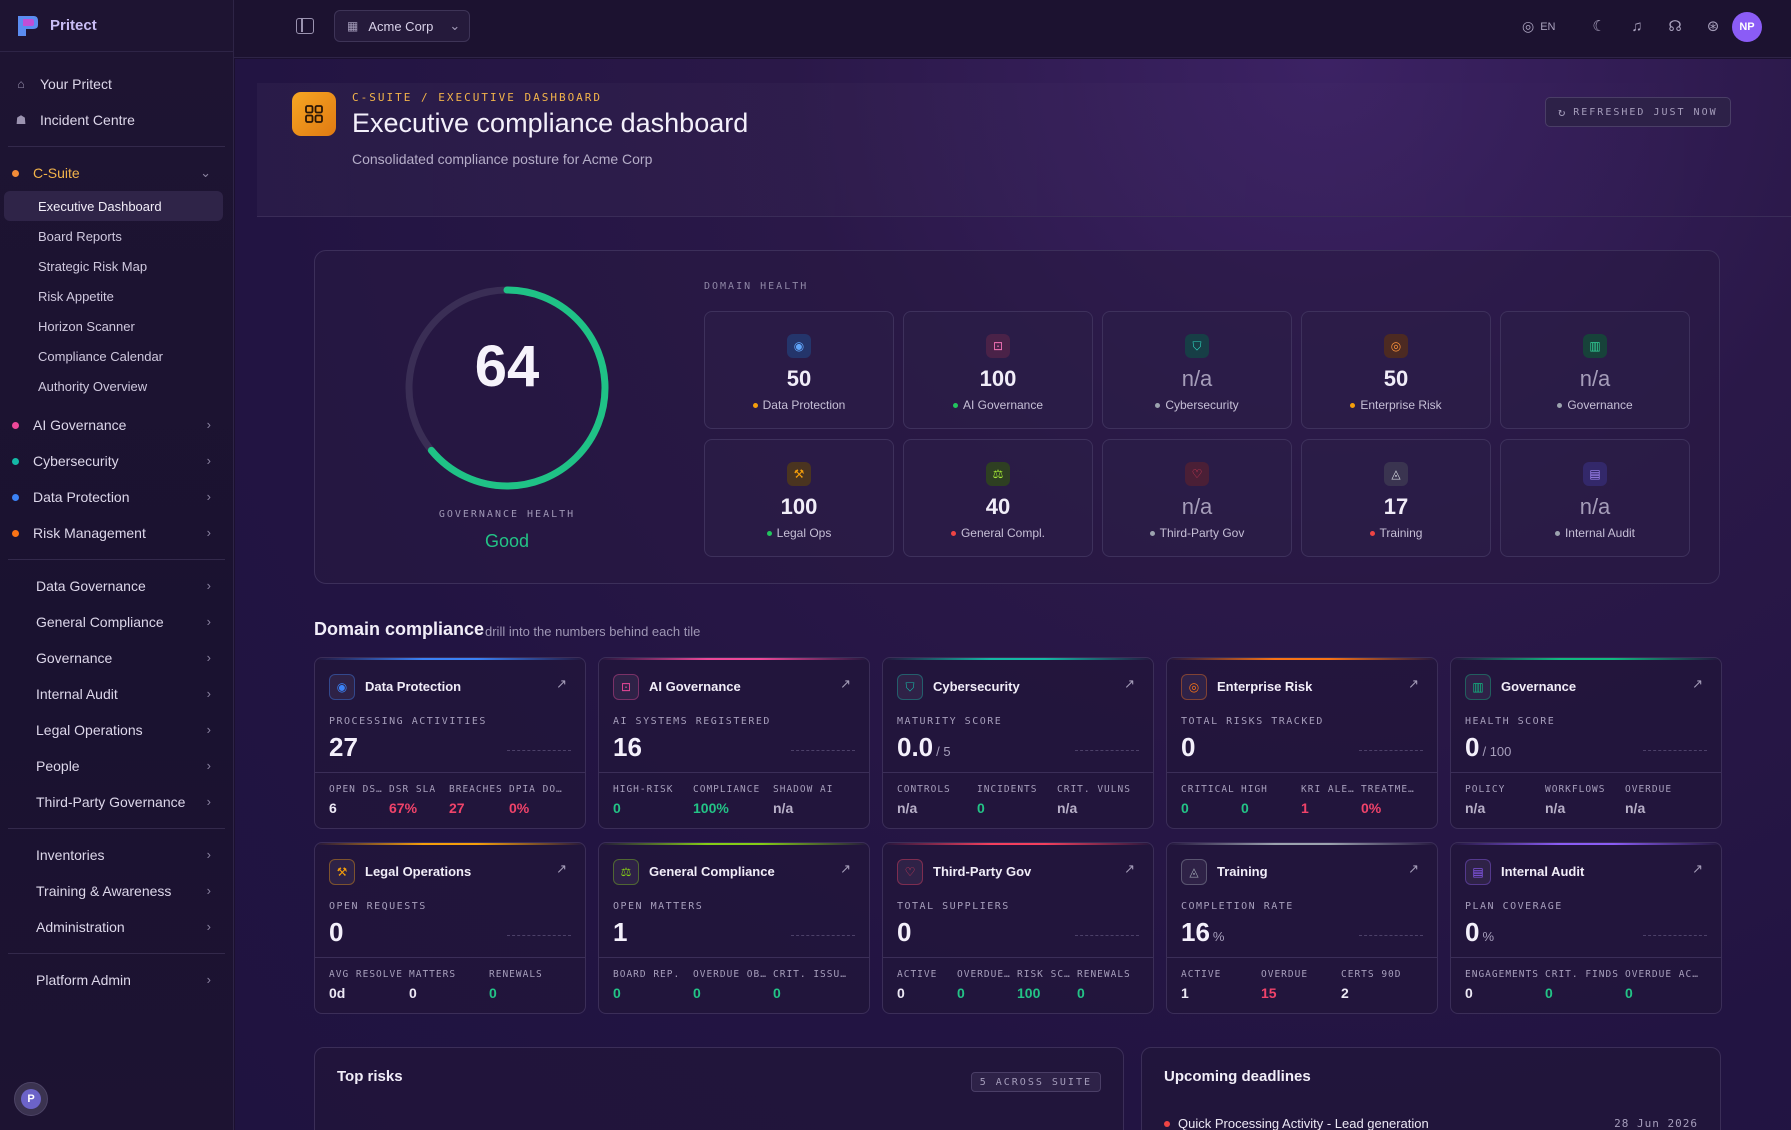  What do you see at coordinates (116, 694) in the screenshot?
I see `nav-group-internal-audit: Internal Audit ›` at bounding box center [116, 694].